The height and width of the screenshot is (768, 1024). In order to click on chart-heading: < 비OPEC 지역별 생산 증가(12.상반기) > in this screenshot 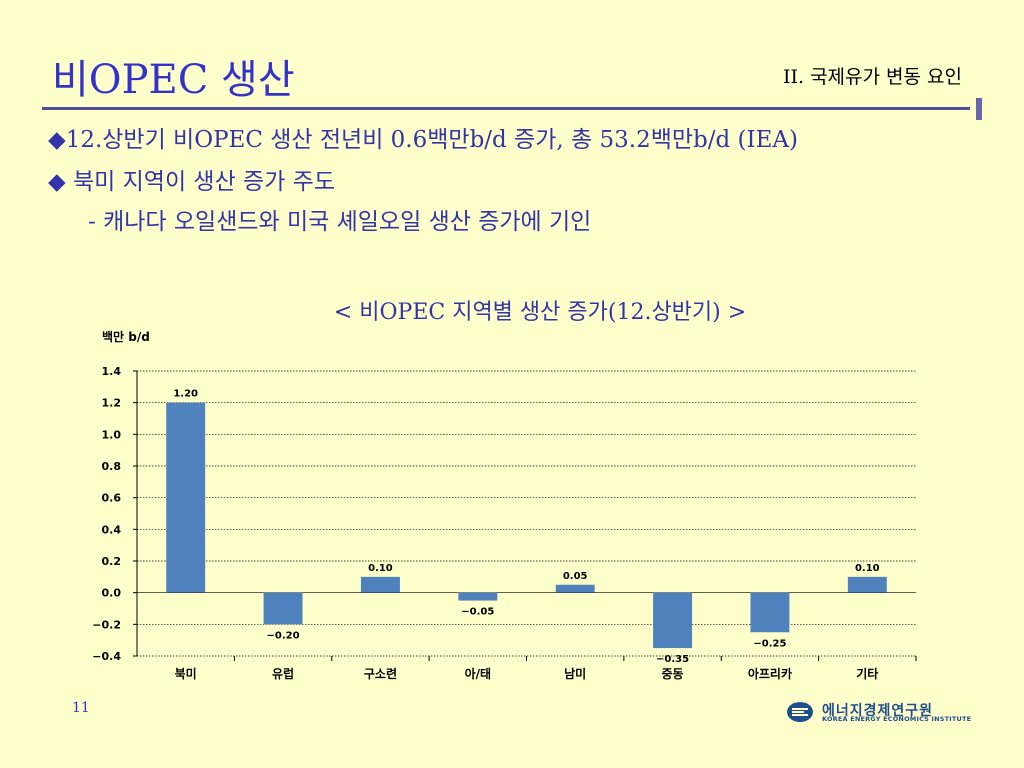, I will do `click(540, 312)`.